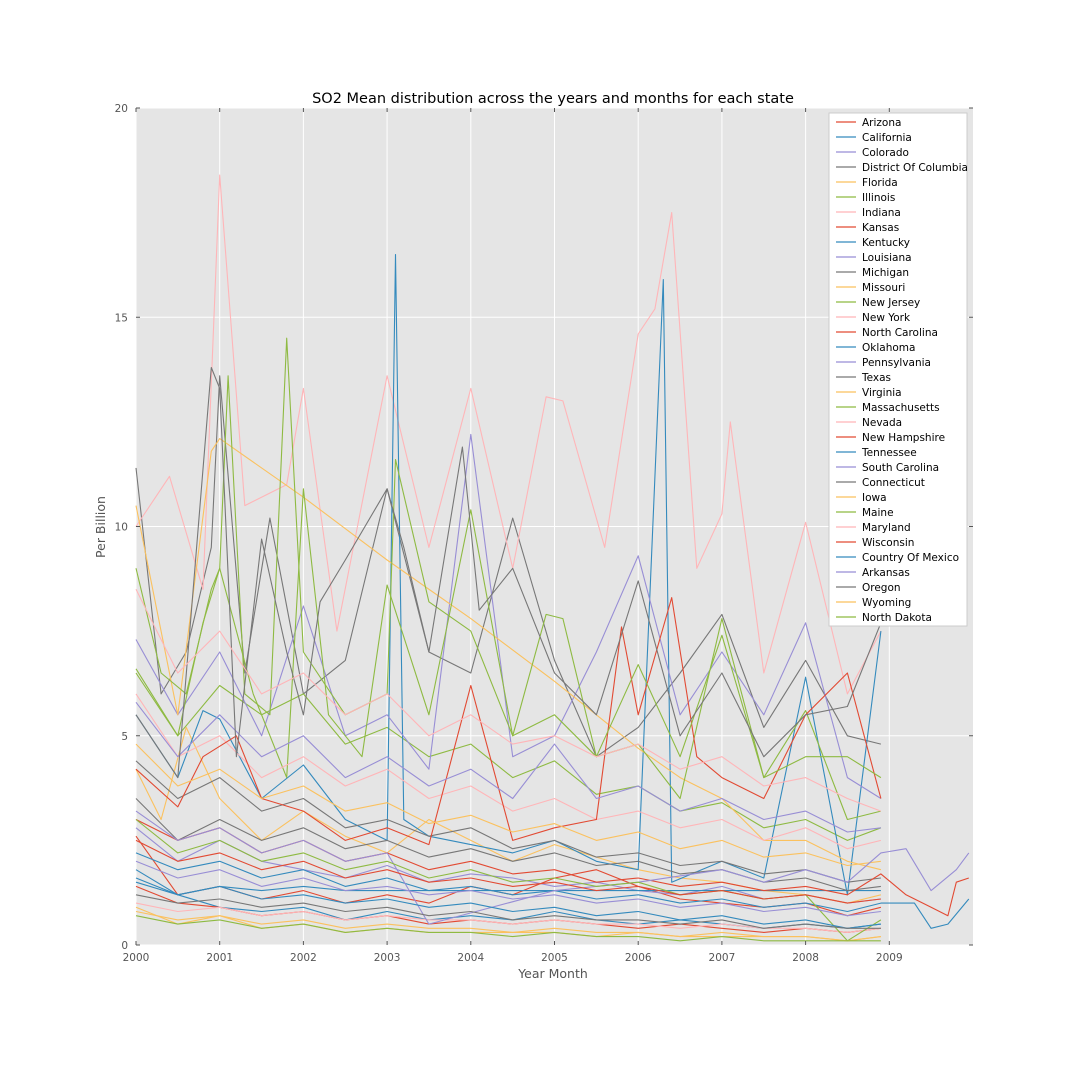 The image size is (1080, 1080). Describe the element at coordinates (910, 558) in the screenshot. I see `legend-label: Country Of Mexico` at that location.